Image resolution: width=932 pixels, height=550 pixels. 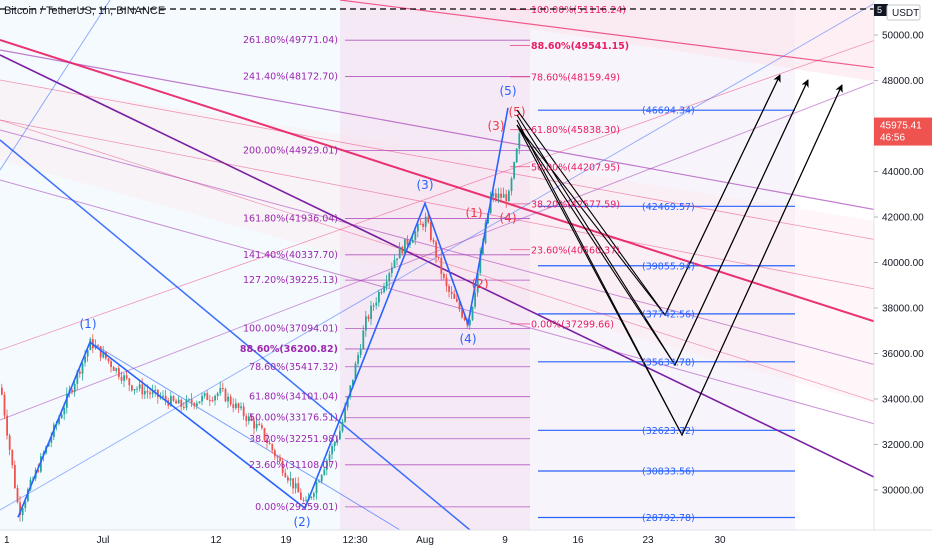 What do you see at coordinates (425, 185) in the screenshot?
I see `blue-wave-label: (3)` at bounding box center [425, 185].